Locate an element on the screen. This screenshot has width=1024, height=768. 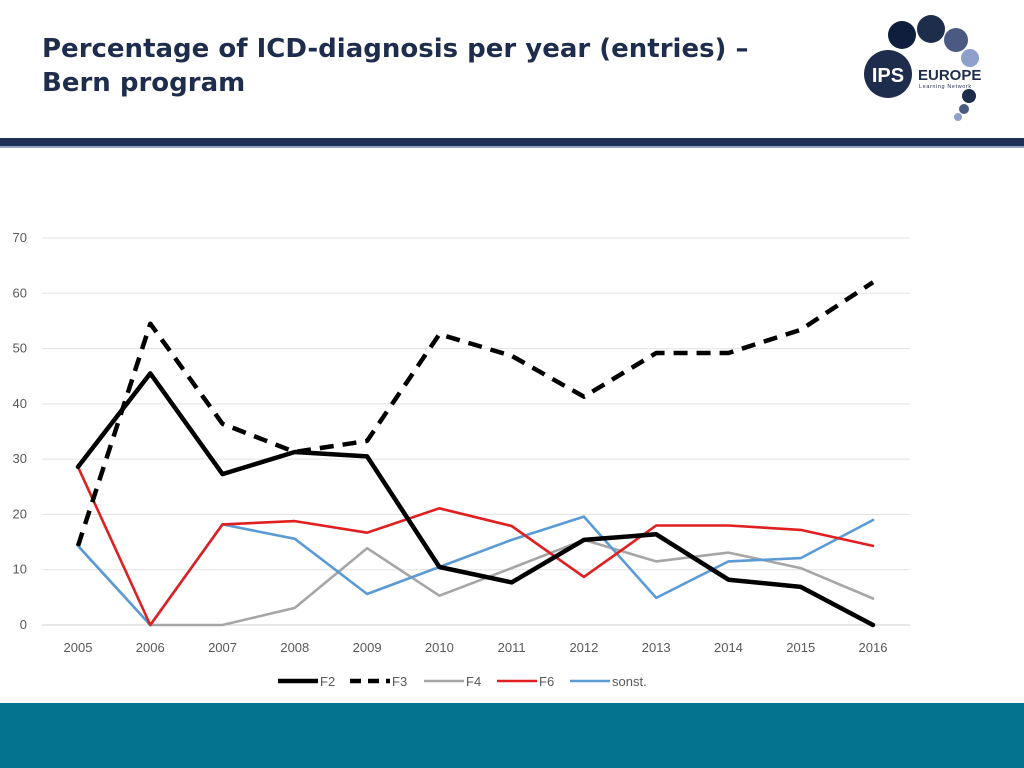
y-tick-label-20: 20 is located at coordinates (20, 513).